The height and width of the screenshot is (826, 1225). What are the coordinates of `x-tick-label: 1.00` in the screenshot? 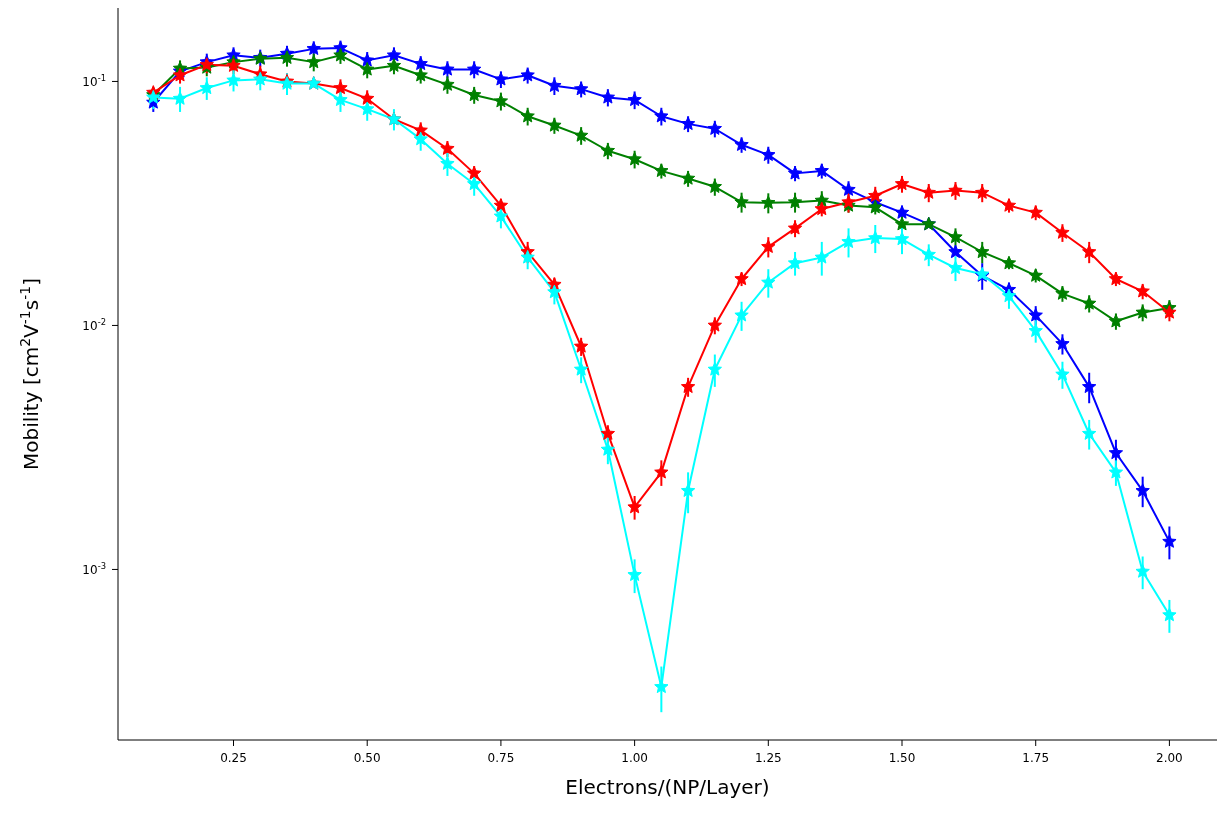 It's located at (634, 758).